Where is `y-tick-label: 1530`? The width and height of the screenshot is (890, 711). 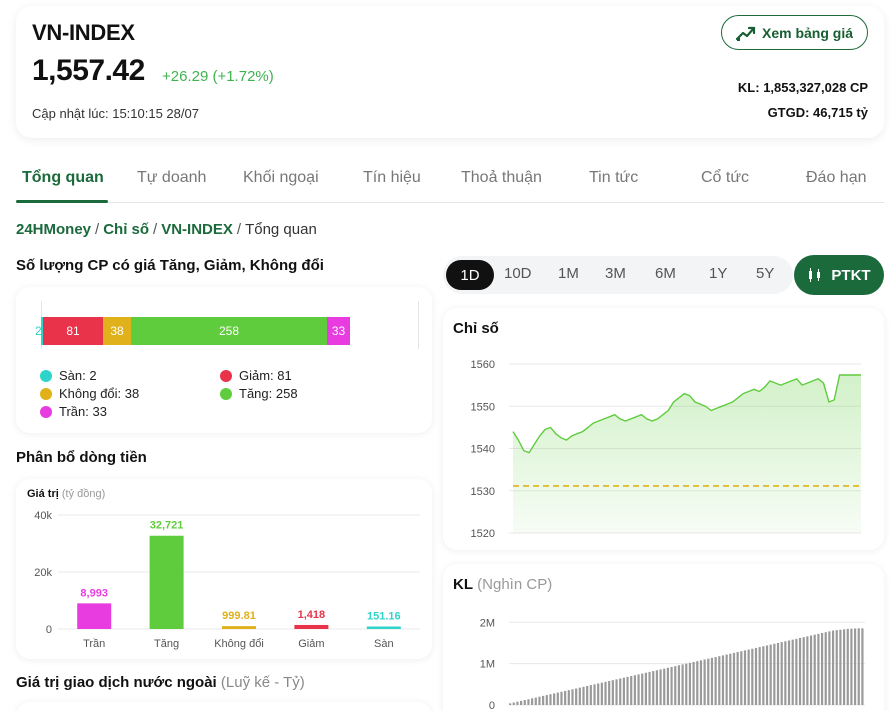
y-tick-label: 1530 is located at coordinates (483, 492).